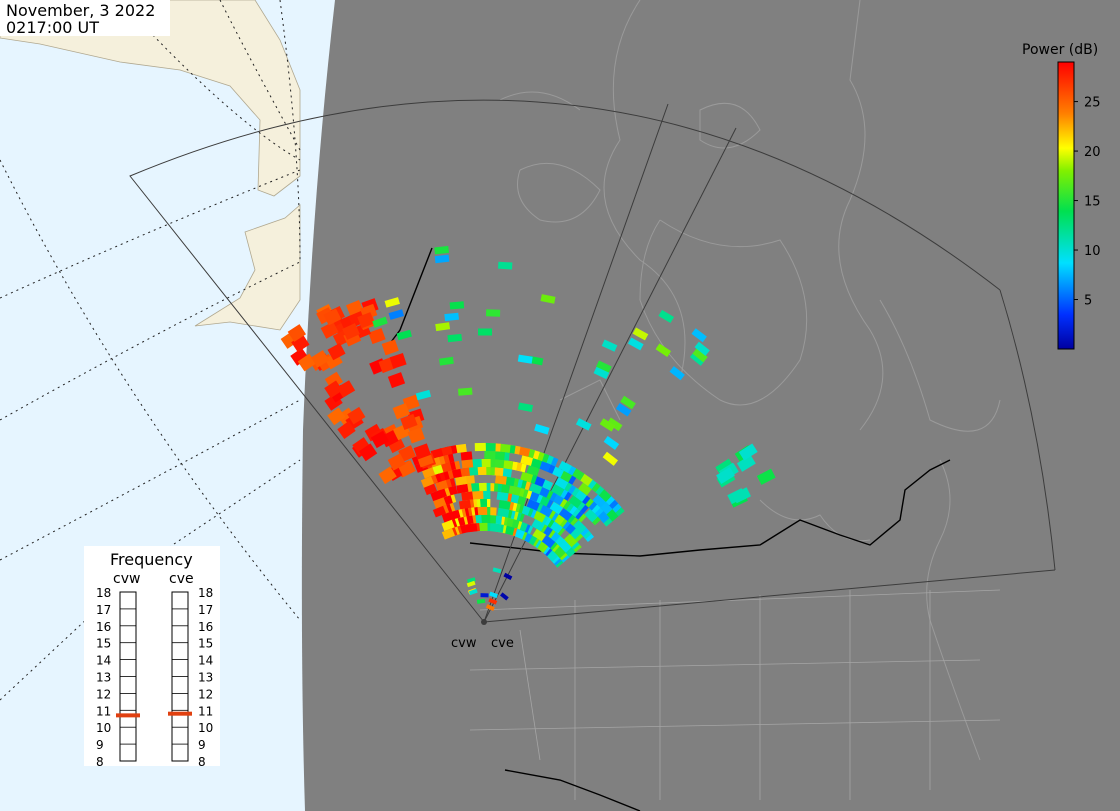 Image resolution: width=1120 pixels, height=811 pixels. I want to click on frequency-scale-label: 12, so click(103, 694).